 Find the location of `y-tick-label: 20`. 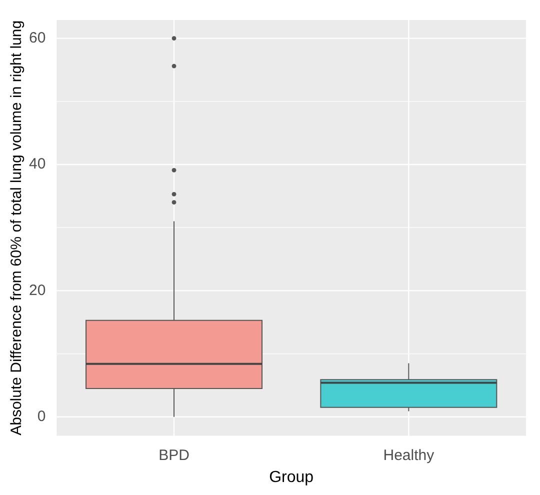

y-tick-label: 20 is located at coordinates (37, 290).